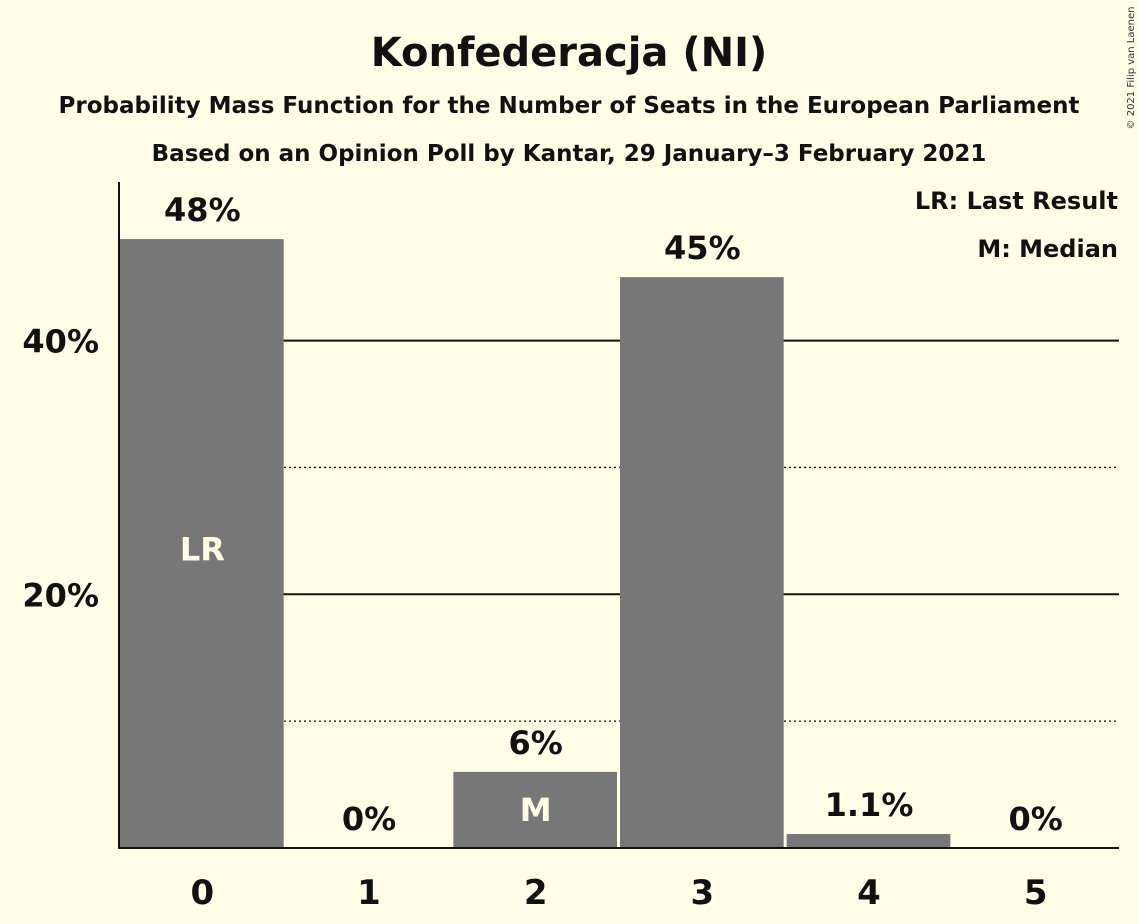  I want to click on copyright: © 2021 Filip van Laenen, so click(1131, 68).